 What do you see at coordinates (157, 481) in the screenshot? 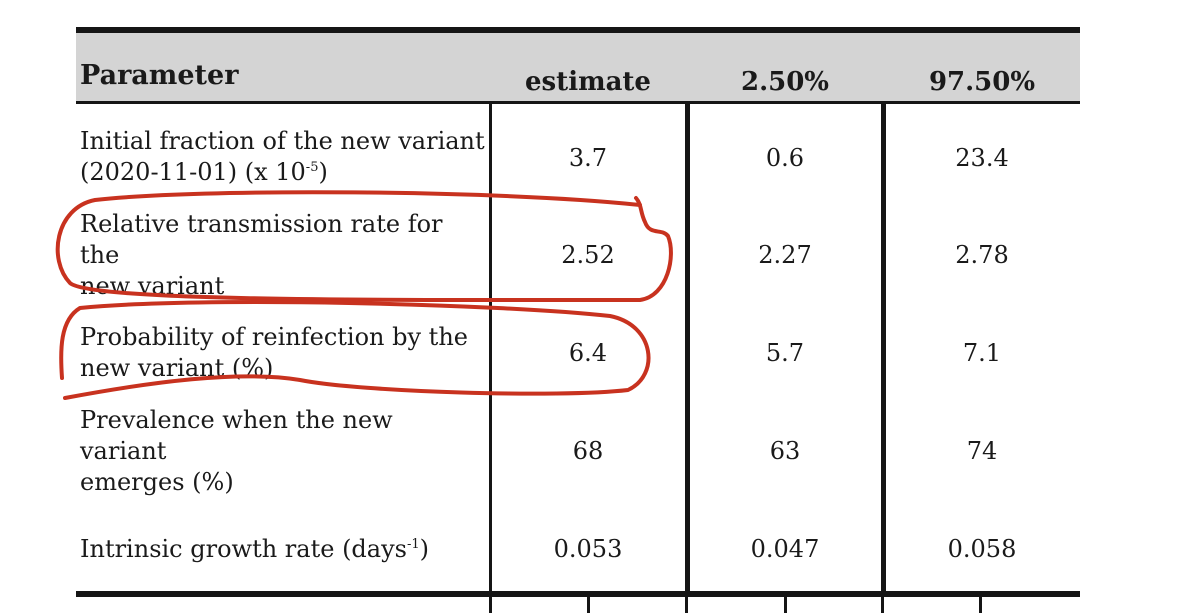
I see `row-4-parameter-line2: emerges (%)` at bounding box center [157, 481].